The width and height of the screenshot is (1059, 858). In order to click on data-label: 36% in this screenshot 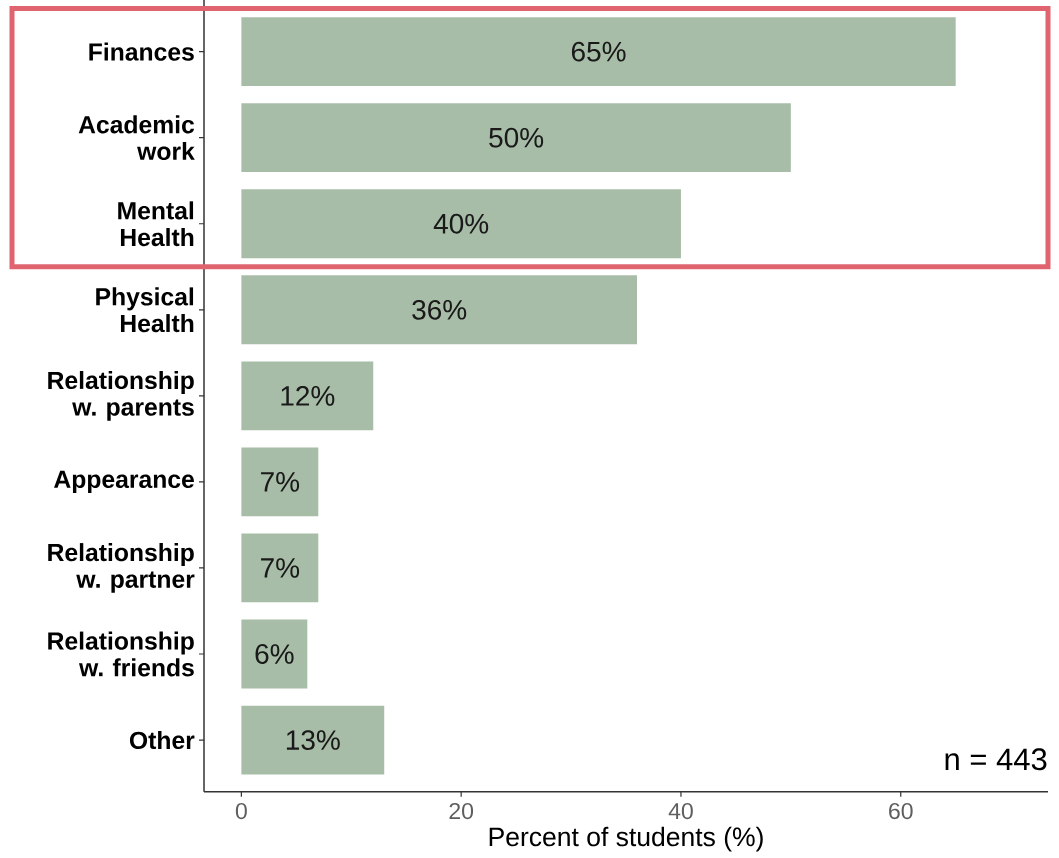, I will do `click(439, 309)`.